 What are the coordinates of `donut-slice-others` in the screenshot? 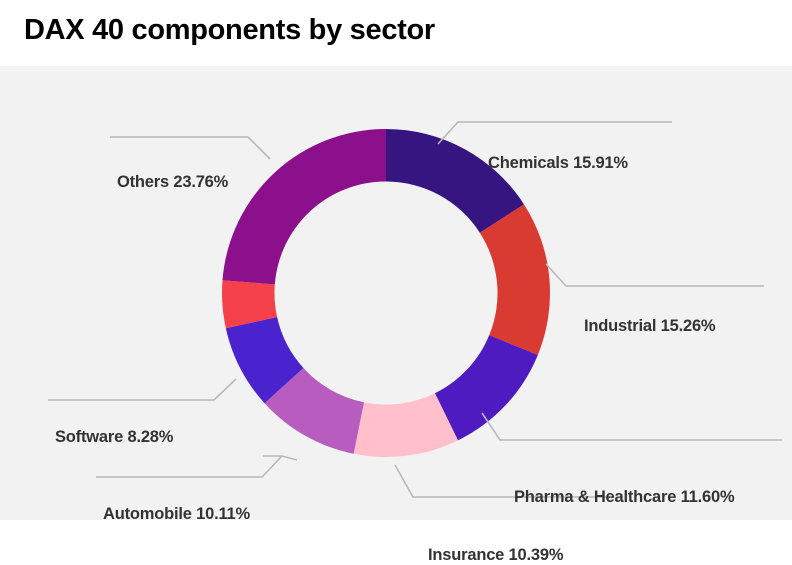 It's located at (304, 207).